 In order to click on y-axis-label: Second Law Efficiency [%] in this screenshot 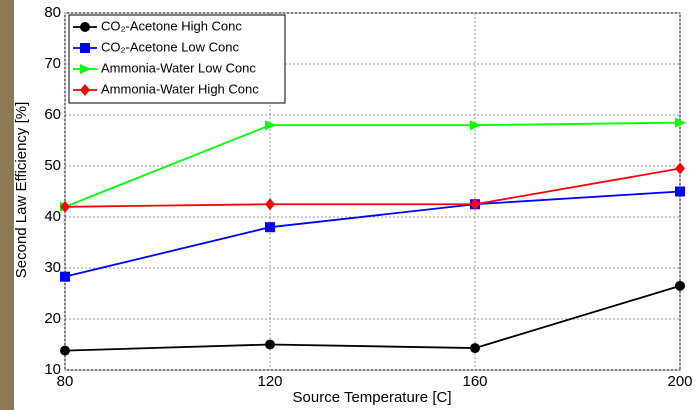, I will do `click(21, 190)`.